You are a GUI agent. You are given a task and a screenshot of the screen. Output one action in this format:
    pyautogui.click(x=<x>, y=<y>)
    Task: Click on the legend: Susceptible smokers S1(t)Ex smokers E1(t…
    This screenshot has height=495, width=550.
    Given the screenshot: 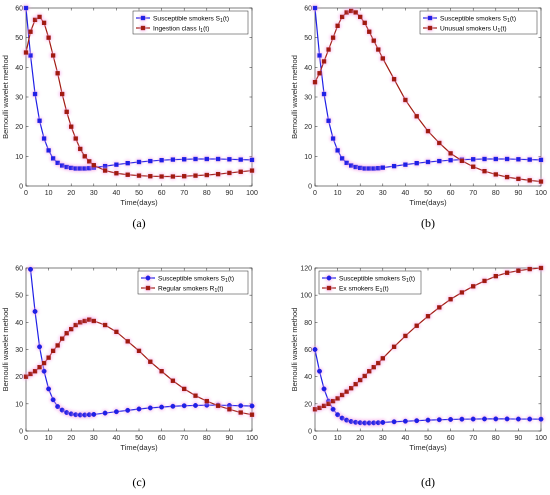 What is the action you would take?
    pyautogui.click(x=370, y=282)
    